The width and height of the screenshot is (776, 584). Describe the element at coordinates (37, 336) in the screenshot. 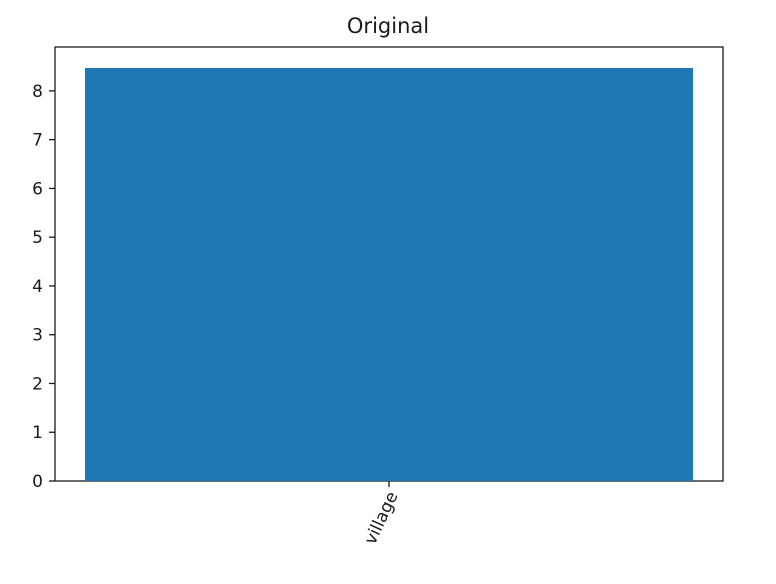

I see `y-tick-label: 3` at that location.